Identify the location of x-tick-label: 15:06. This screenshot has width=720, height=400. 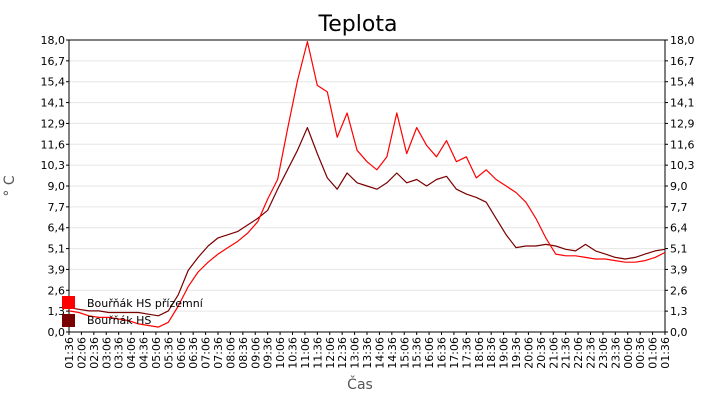
(404, 353).